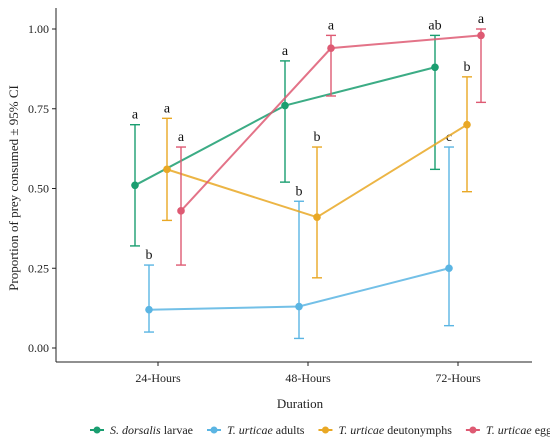  Describe the element at coordinates (38, 348) in the screenshot. I see `y-tick-label: 0.00` at that location.